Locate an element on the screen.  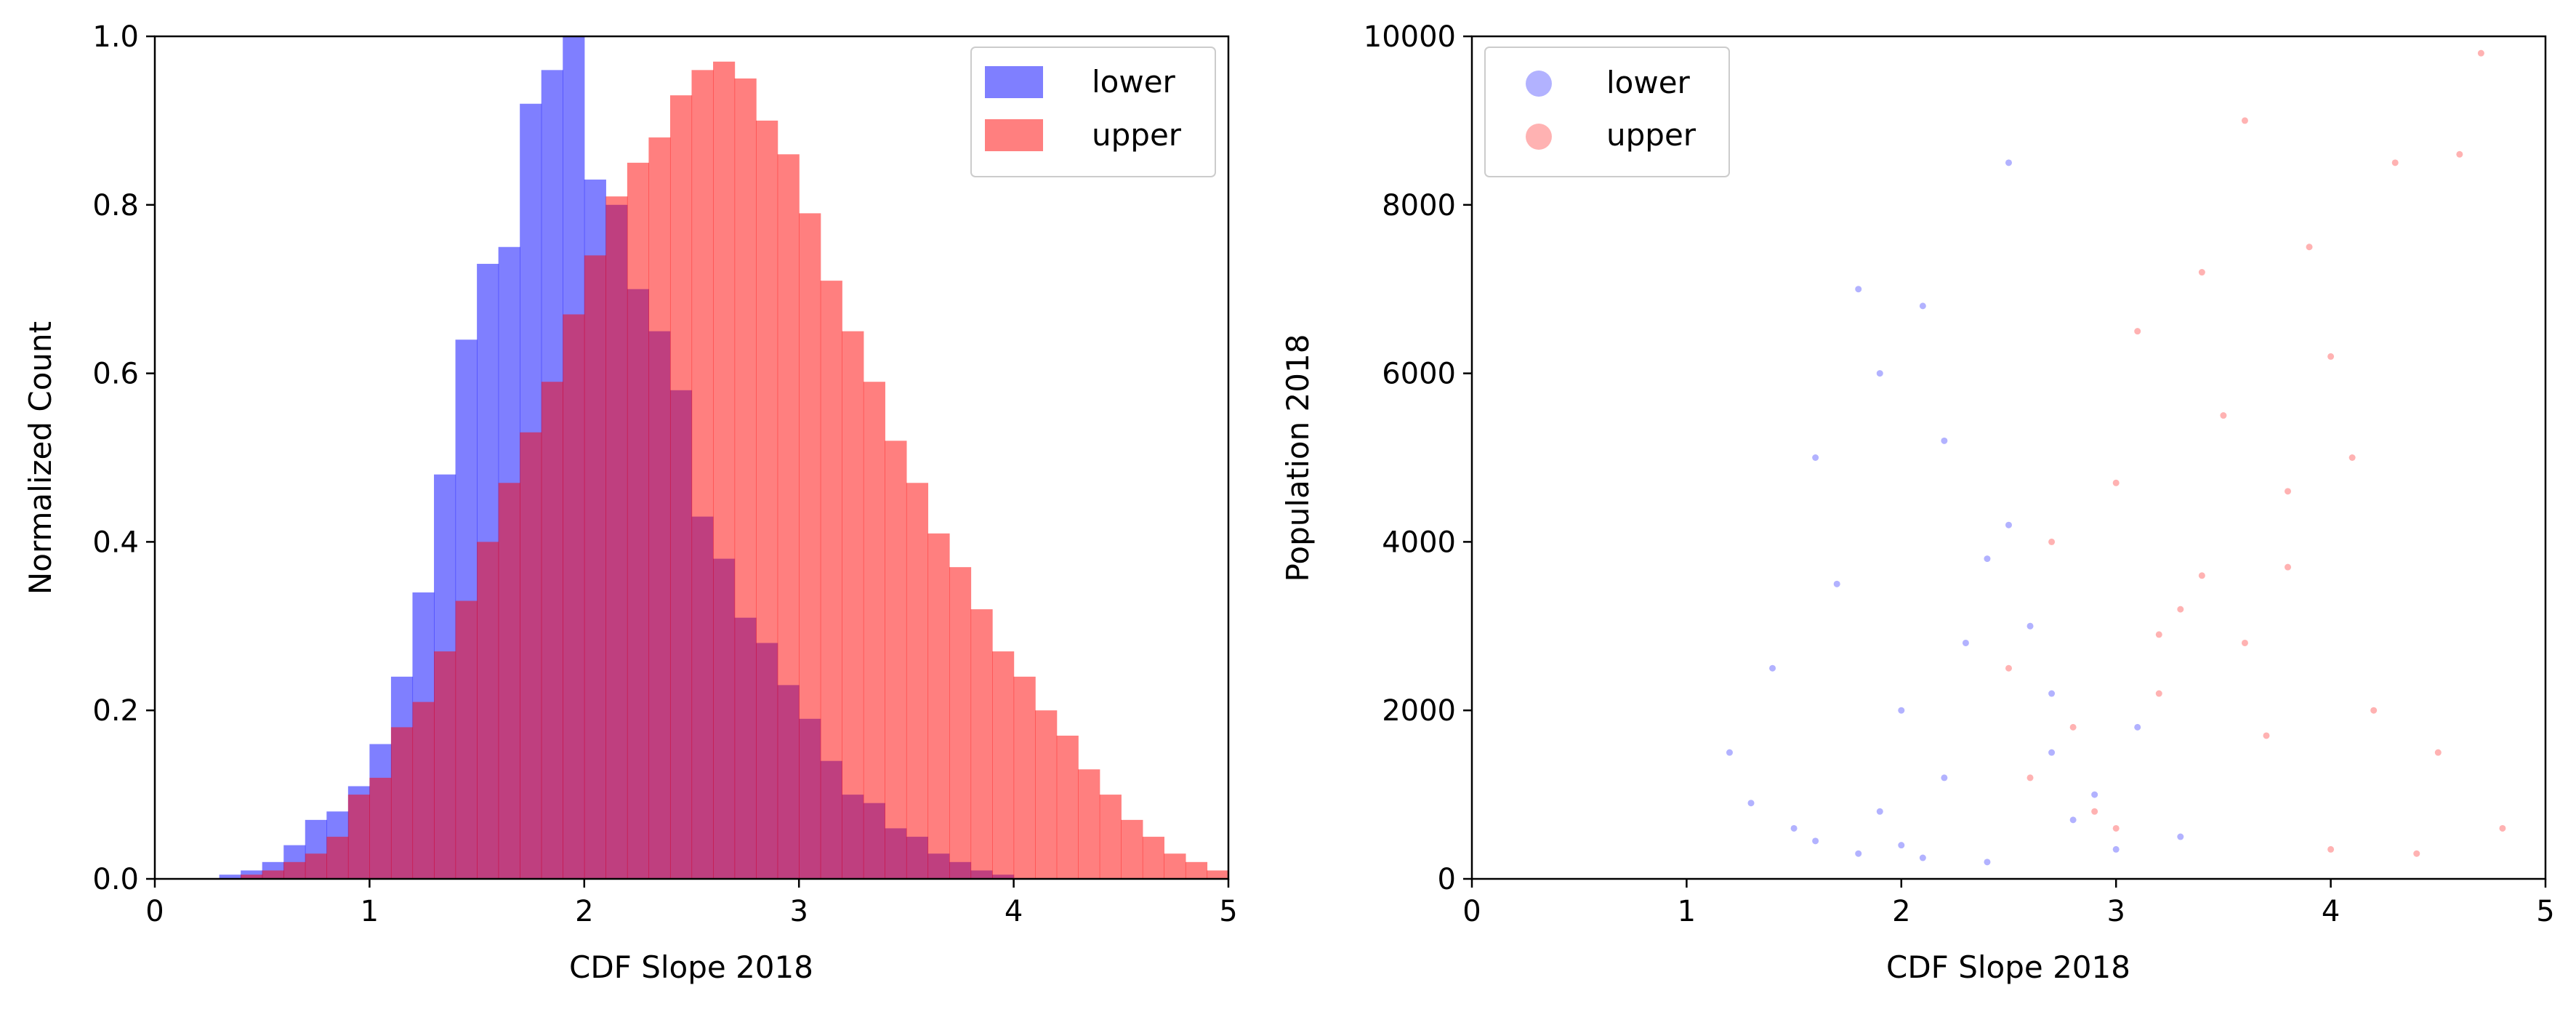
histogram-y-axis-label: Normalized Count is located at coordinates (40, 458).